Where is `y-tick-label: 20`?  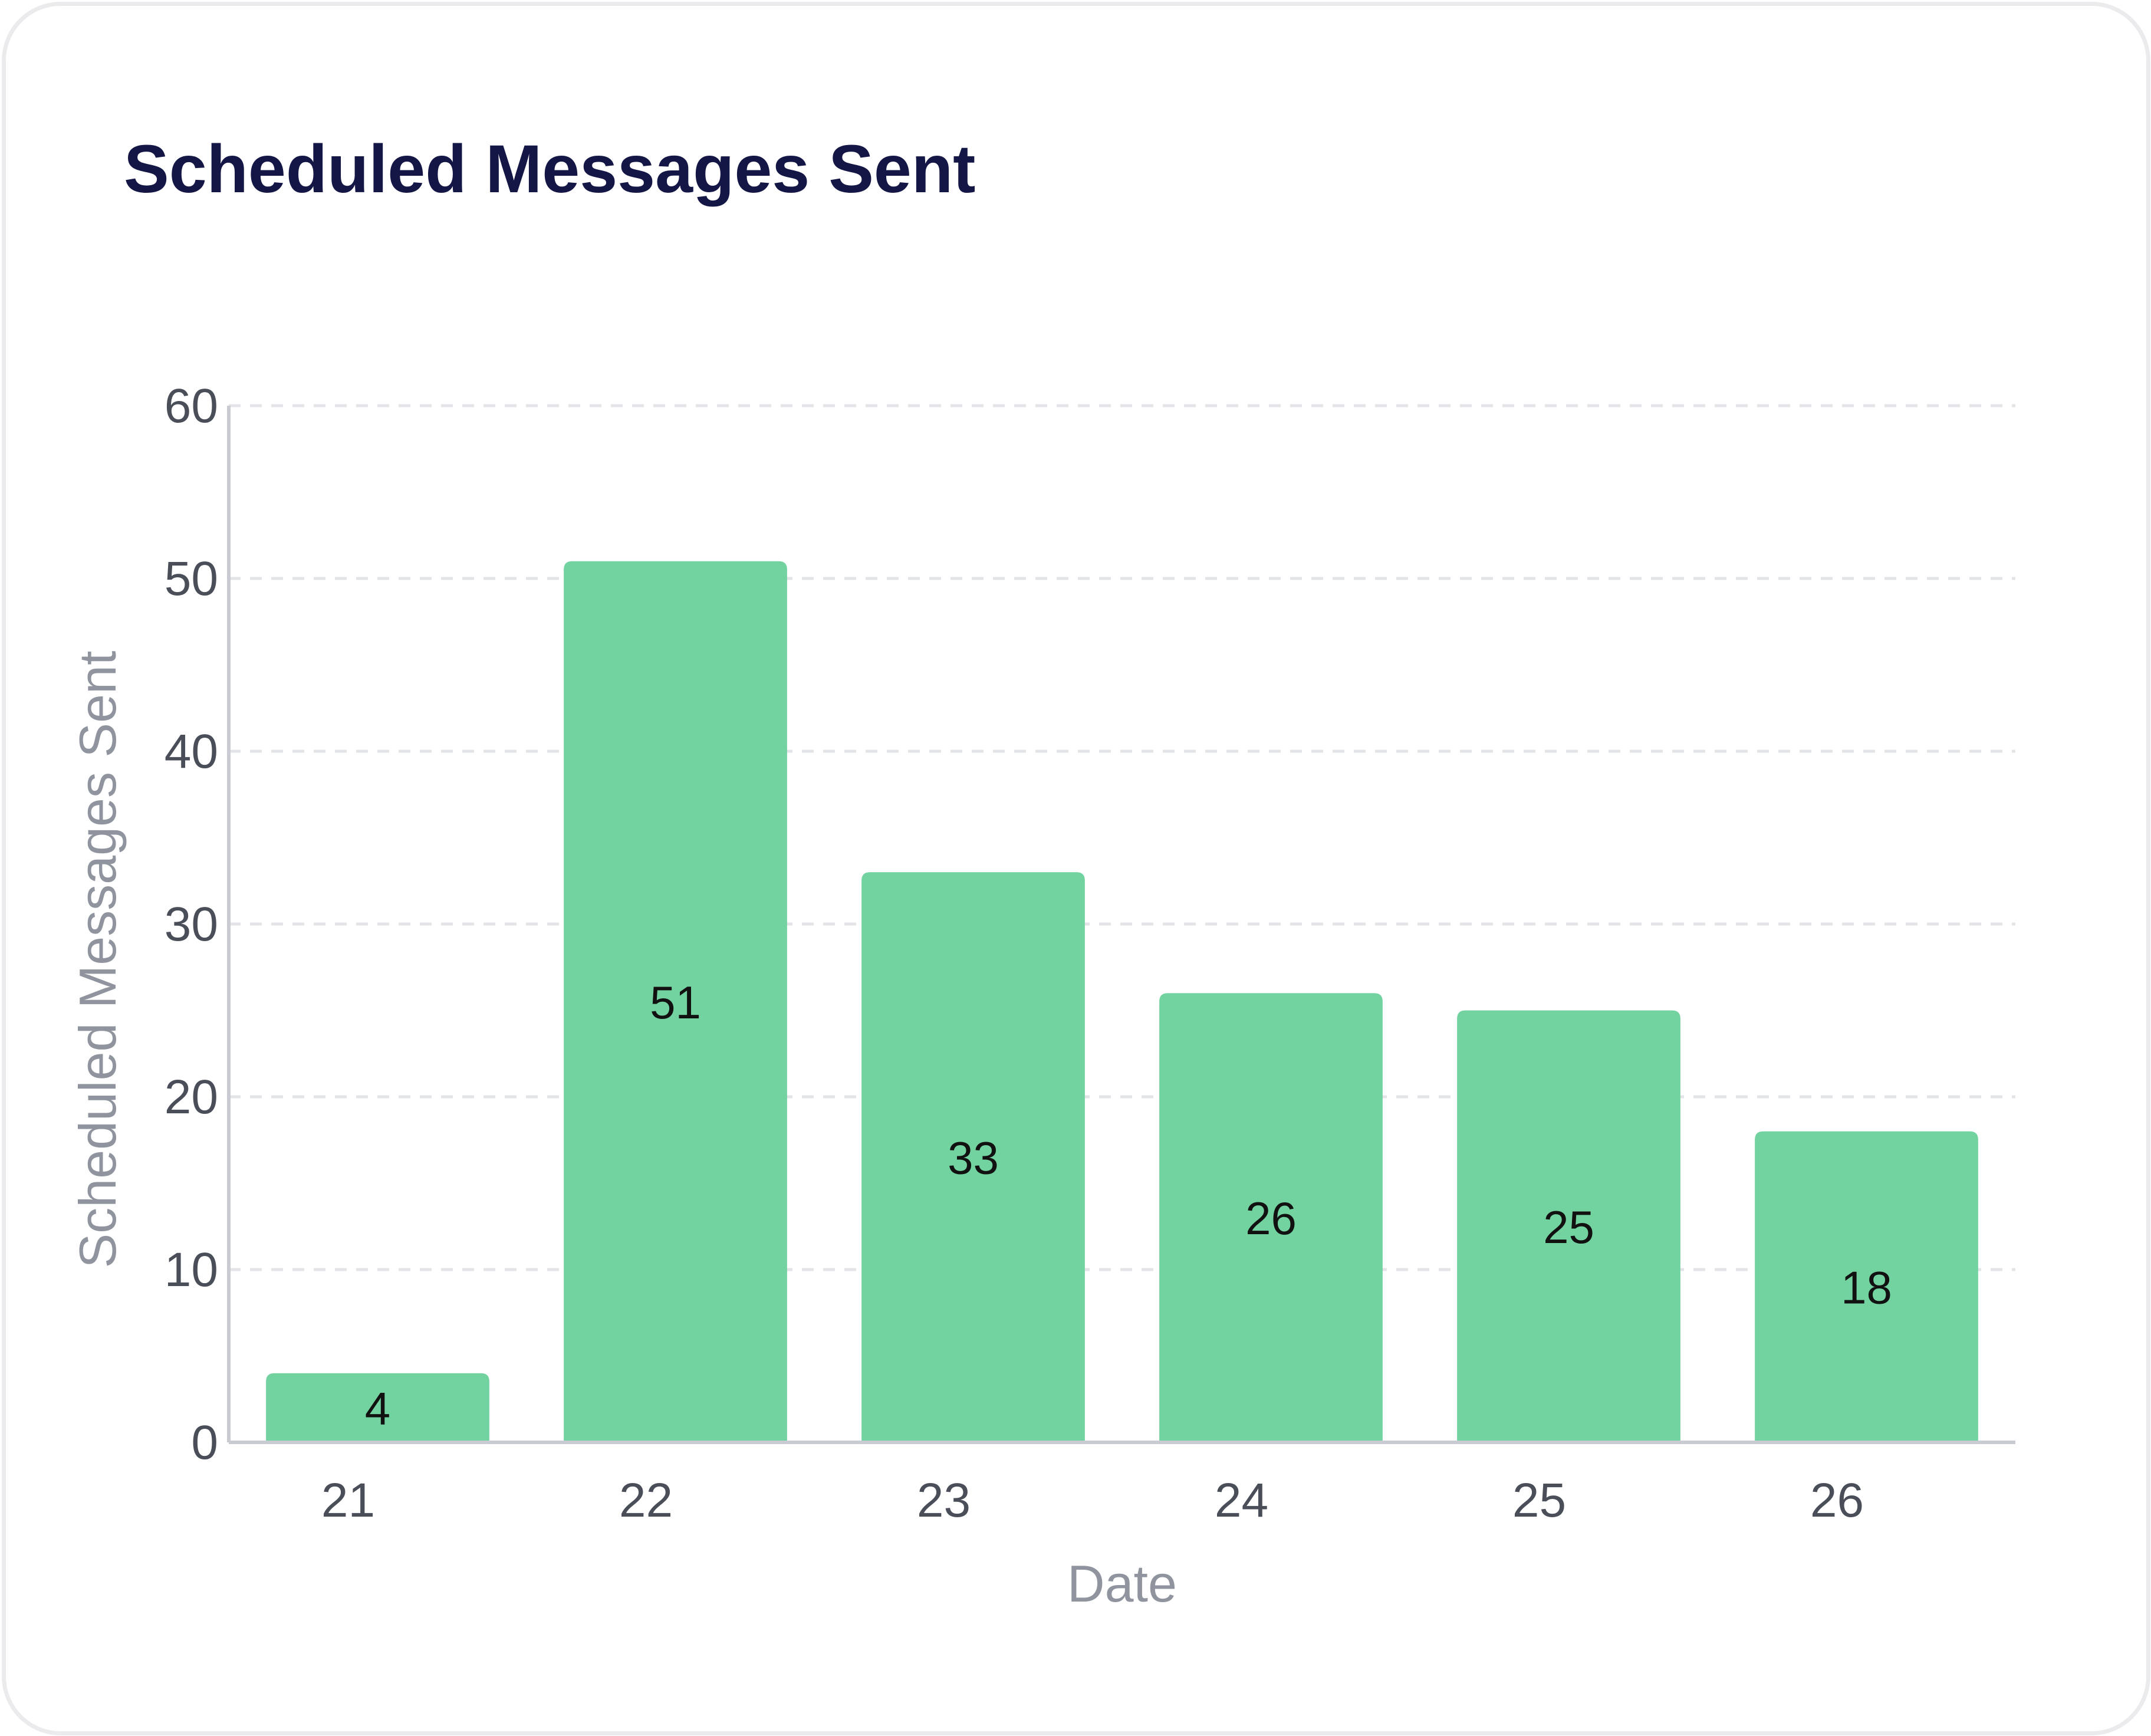 y-tick-label: 20 is located at coordinates (191, 1097).